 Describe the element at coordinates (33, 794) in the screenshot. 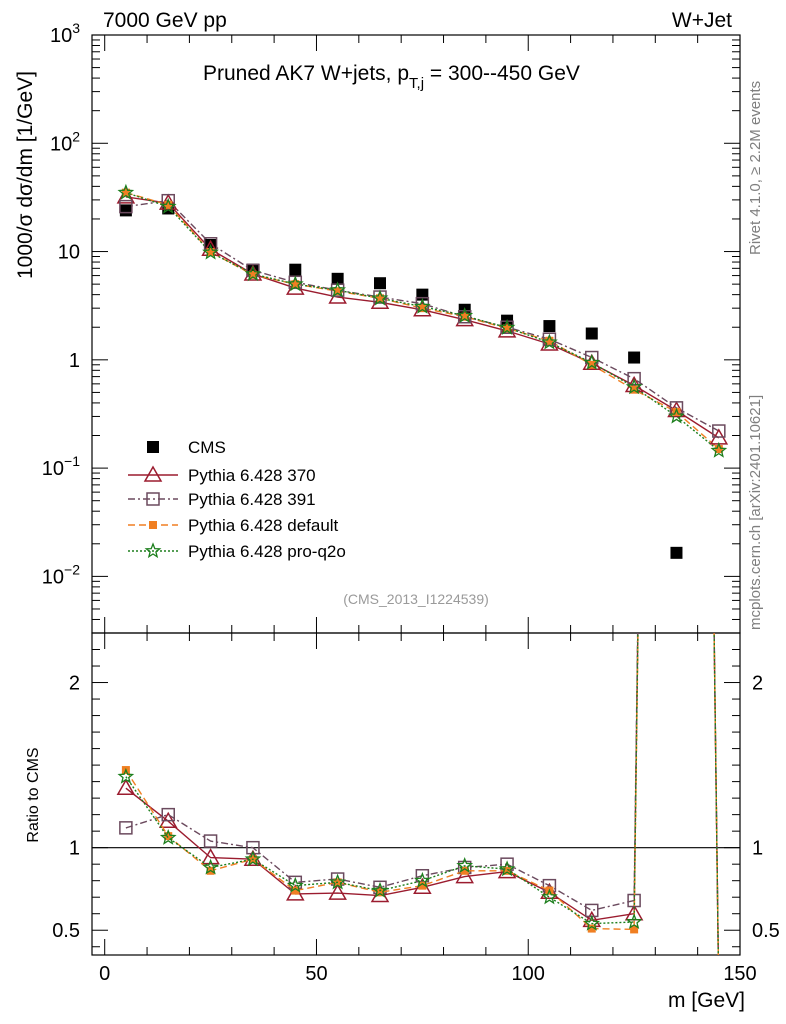

I see `ratio-y-axis-label: Ratio to CMS` at that location.